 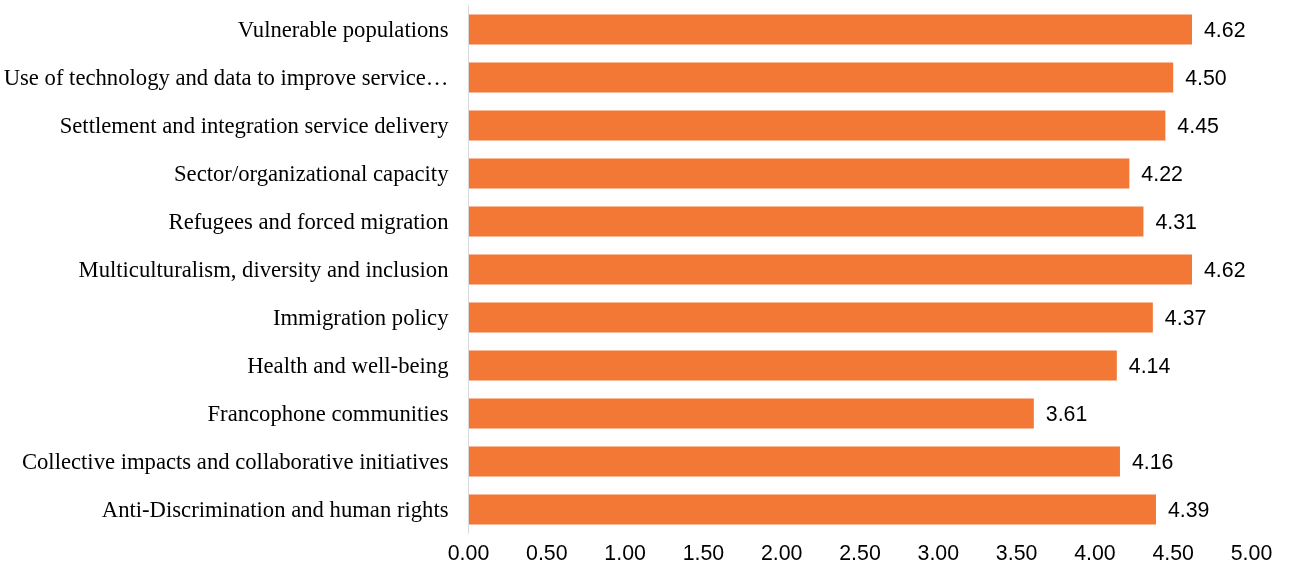 I want to click on x-tick-label: 2.50, so click(x=860, y=551).